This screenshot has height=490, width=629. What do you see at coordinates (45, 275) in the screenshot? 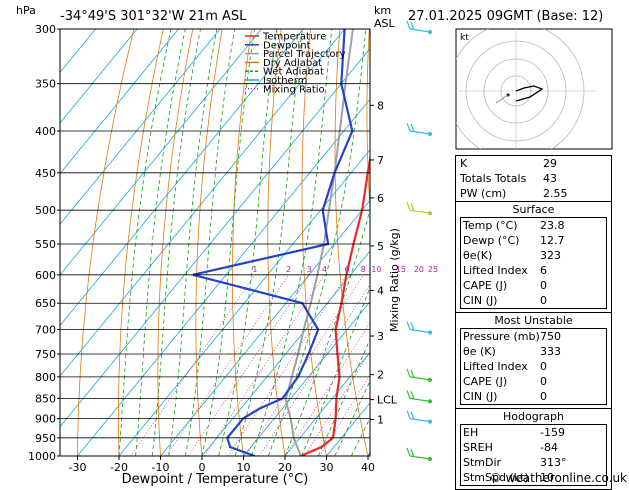
I see `pressure-tick-label: 600` at bounding box center [45, 275].